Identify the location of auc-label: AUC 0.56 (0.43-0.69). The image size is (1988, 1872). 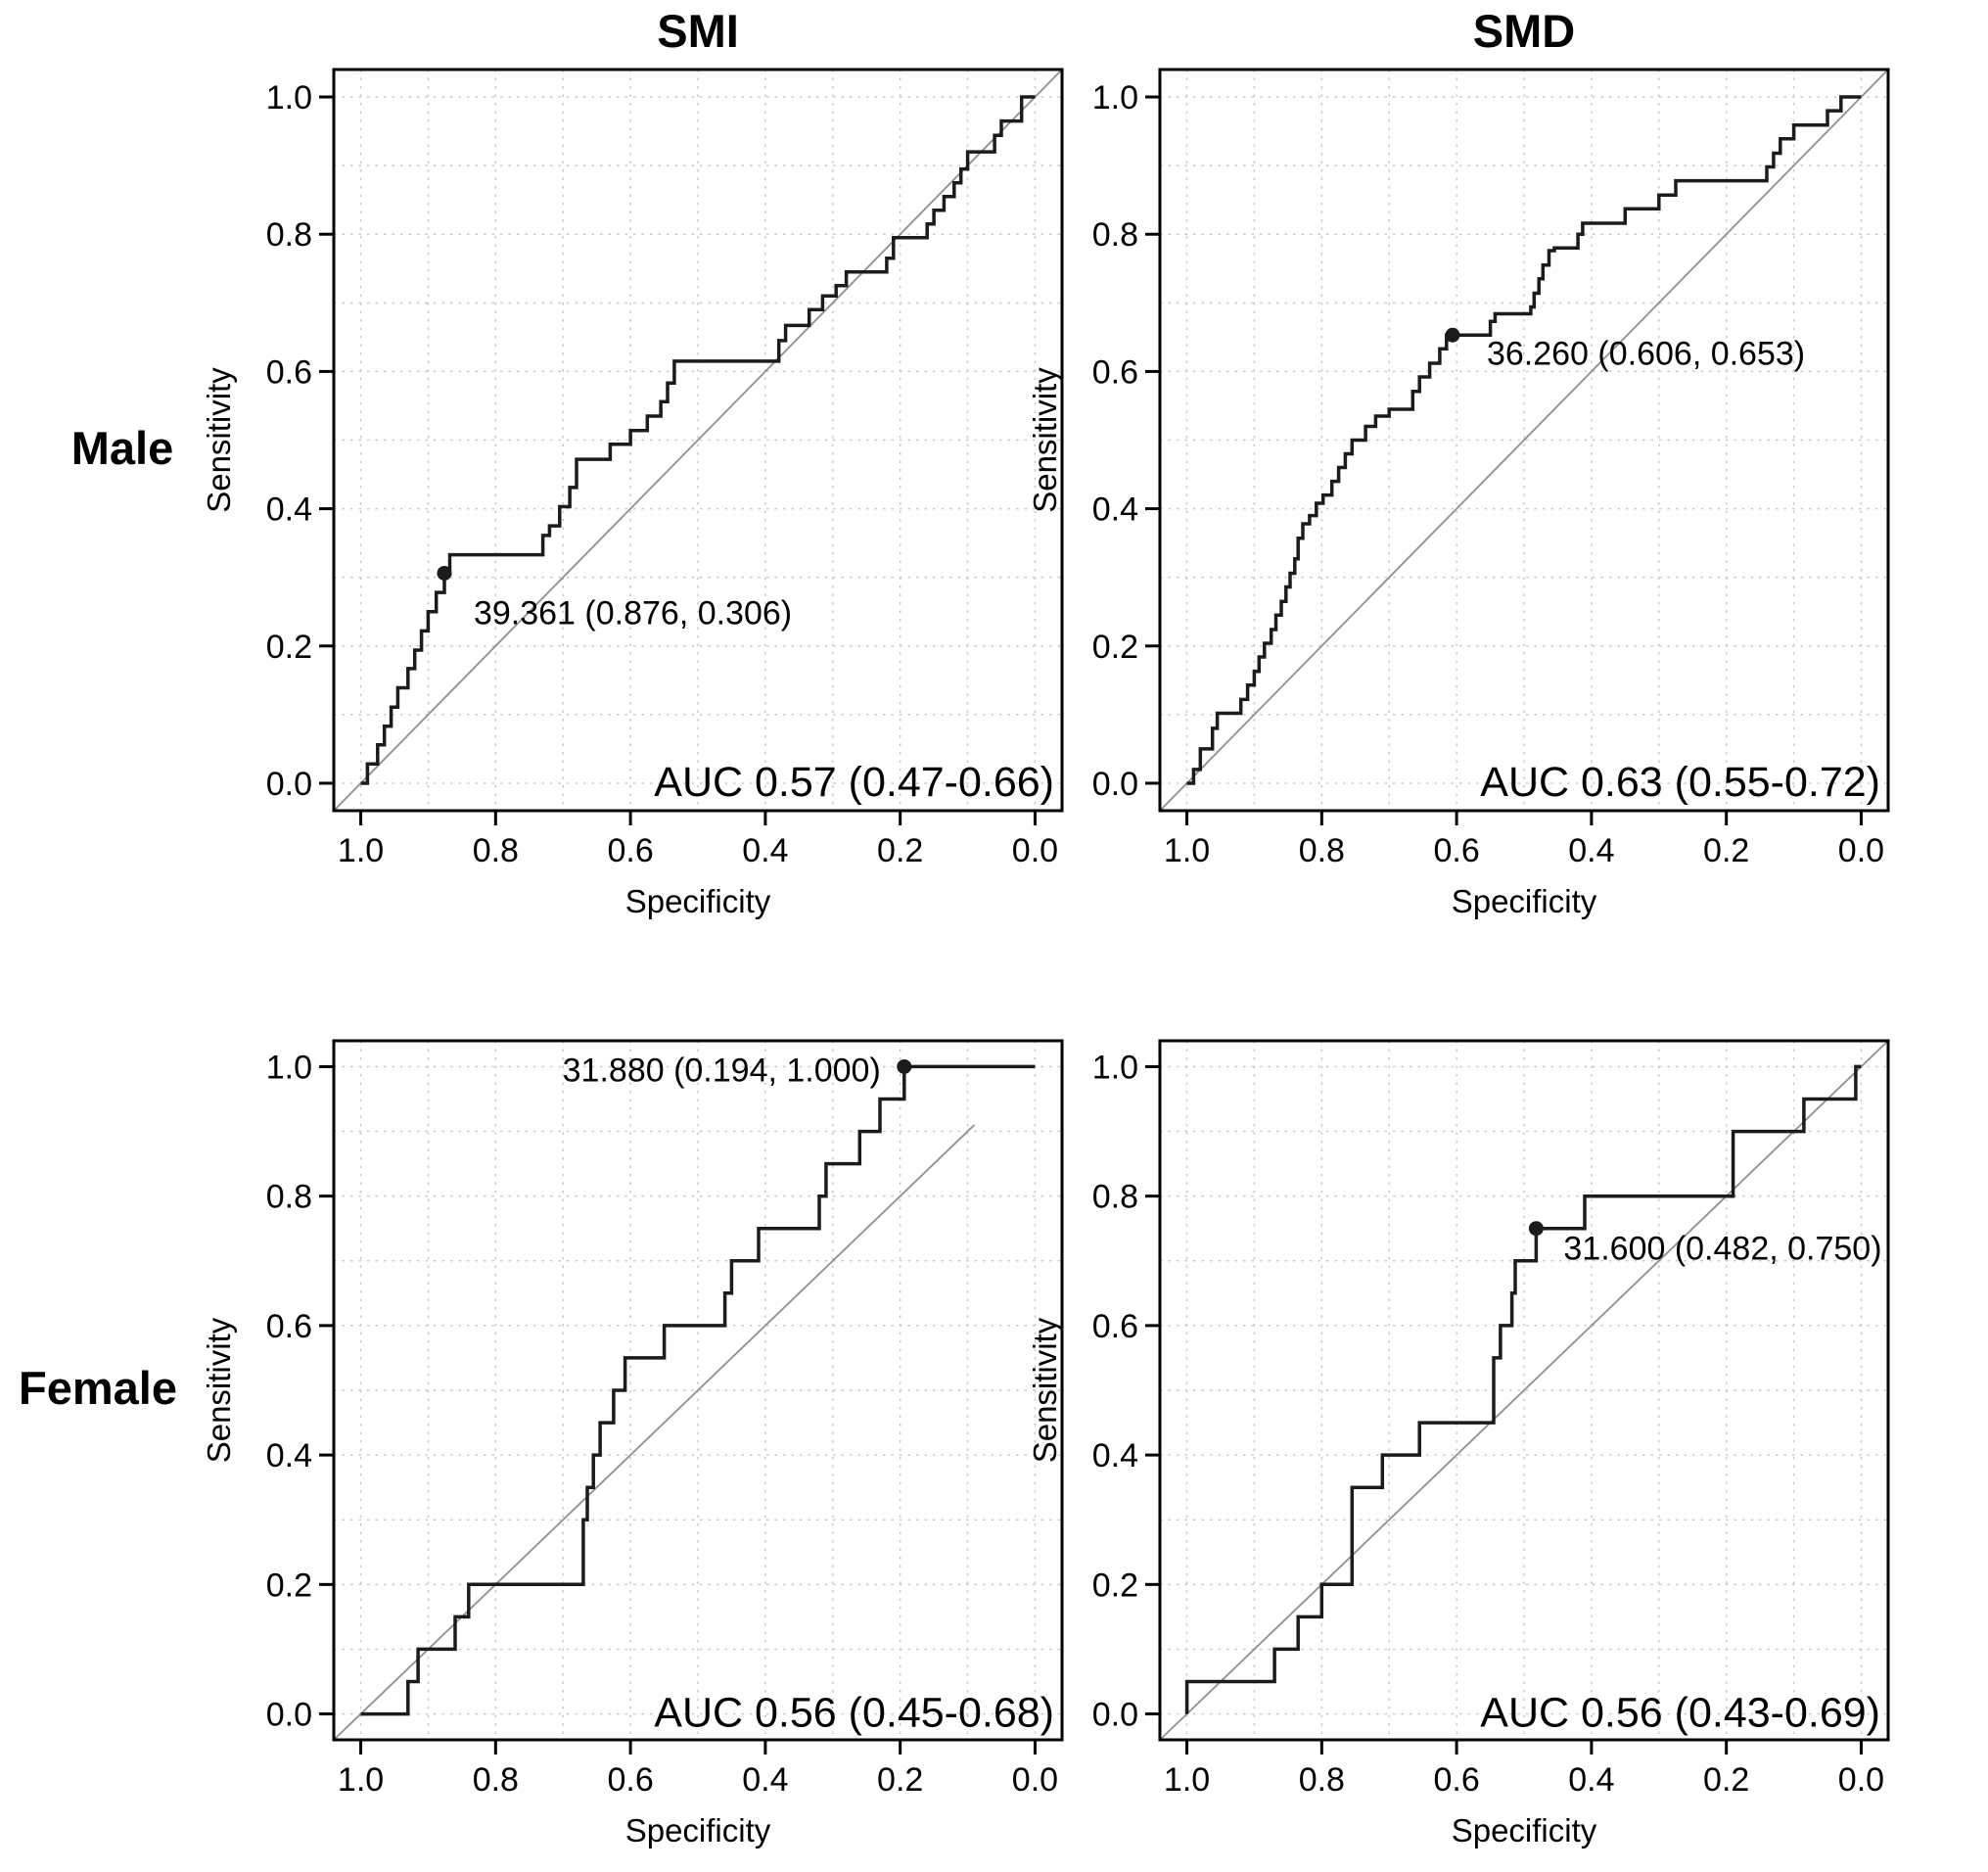
(1680, 1713).